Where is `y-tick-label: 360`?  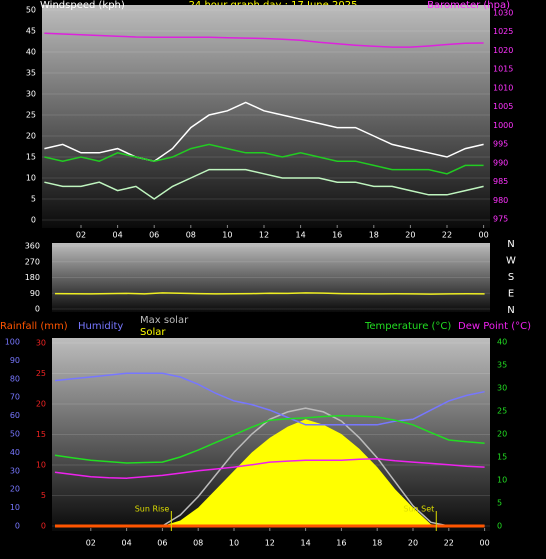
y-tick-label: 360 is located at coordinates (32, 246).